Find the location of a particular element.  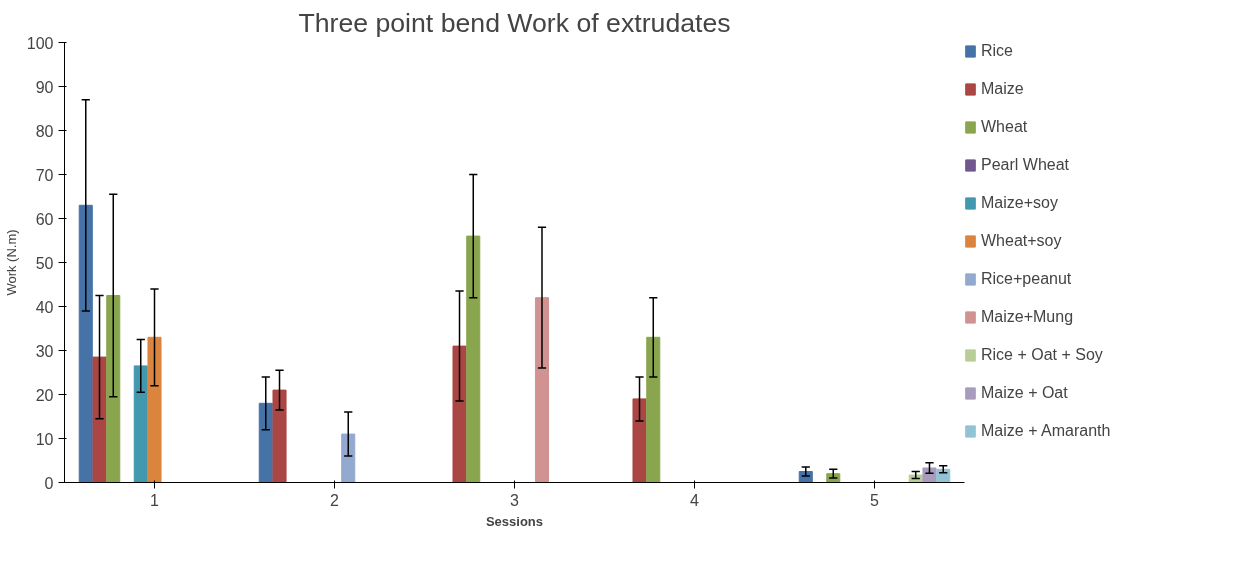

y-tick-label: 70 is located at coordinates (44, 175).